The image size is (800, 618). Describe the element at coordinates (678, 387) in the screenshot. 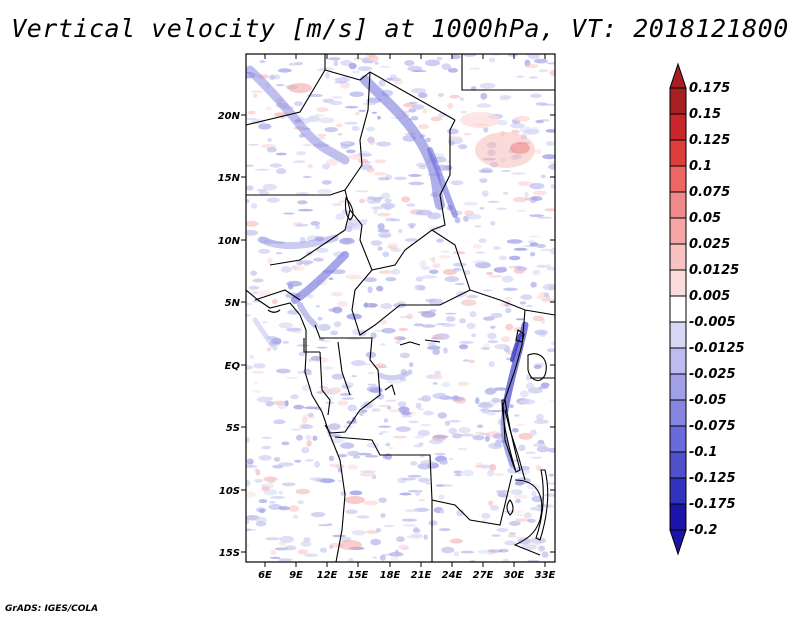

I see `colorbar-swatch` at that location.